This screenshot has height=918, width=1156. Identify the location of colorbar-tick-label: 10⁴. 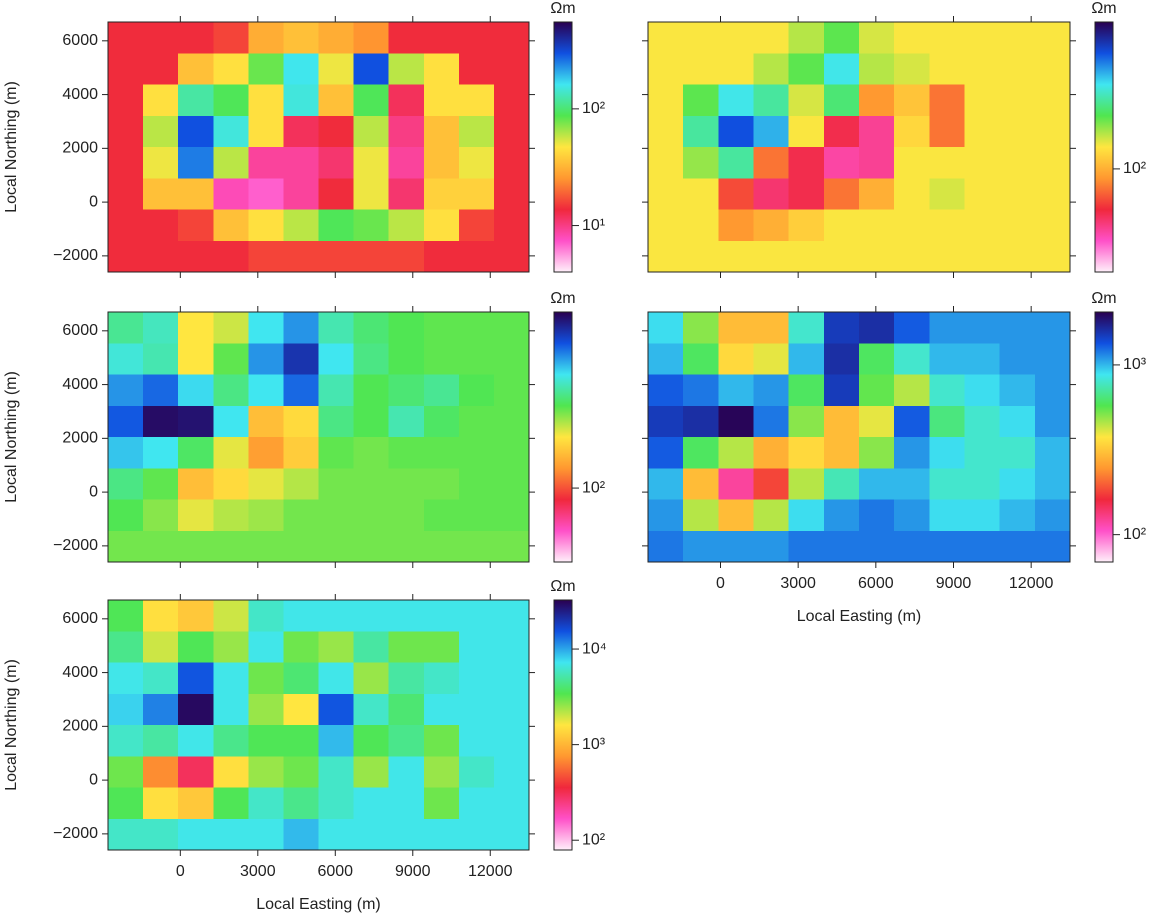
(594, 648).